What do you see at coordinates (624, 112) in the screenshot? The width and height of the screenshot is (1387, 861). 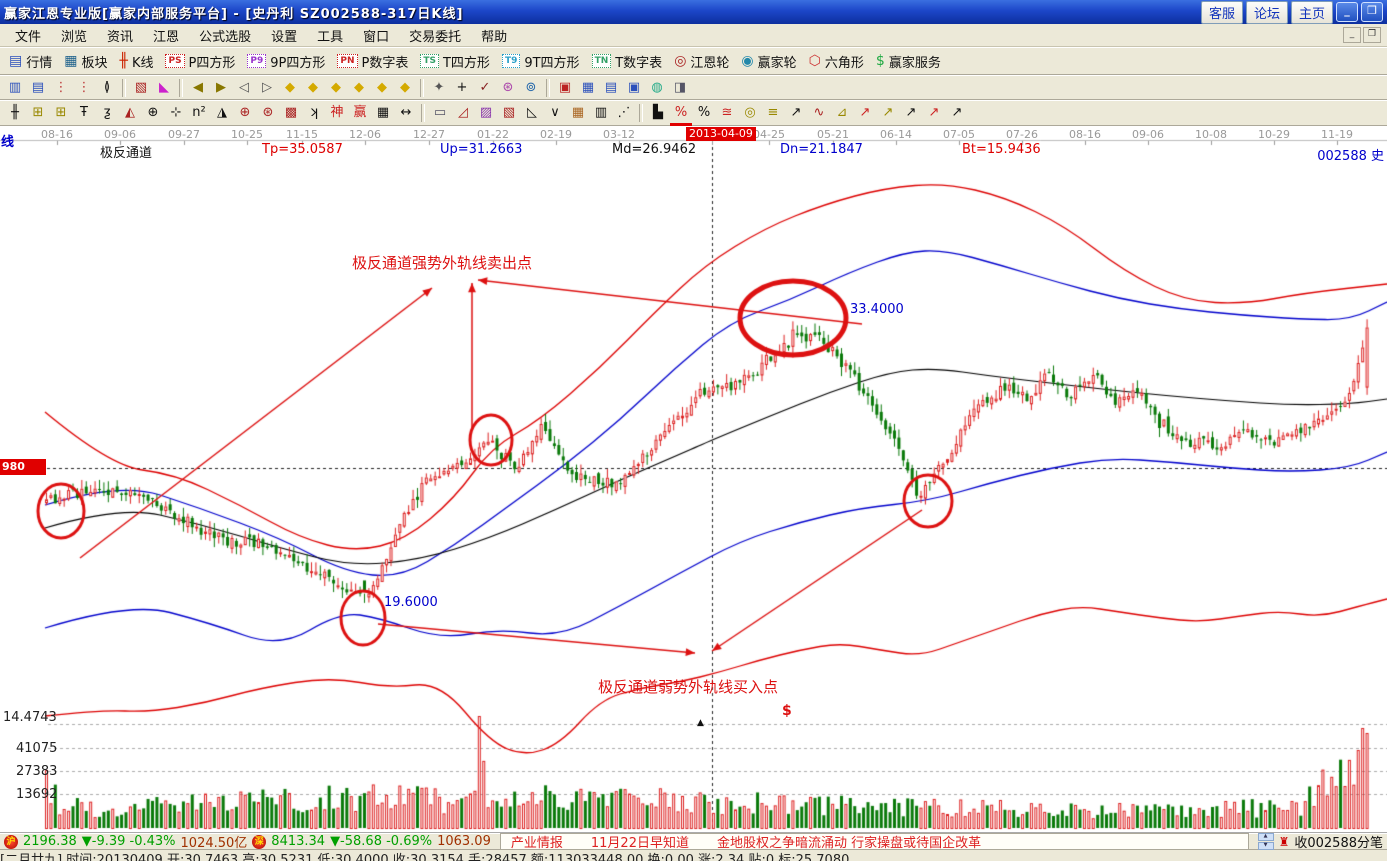 I see `tool-icon-button: ⋰` at bounding box center [624, 112].